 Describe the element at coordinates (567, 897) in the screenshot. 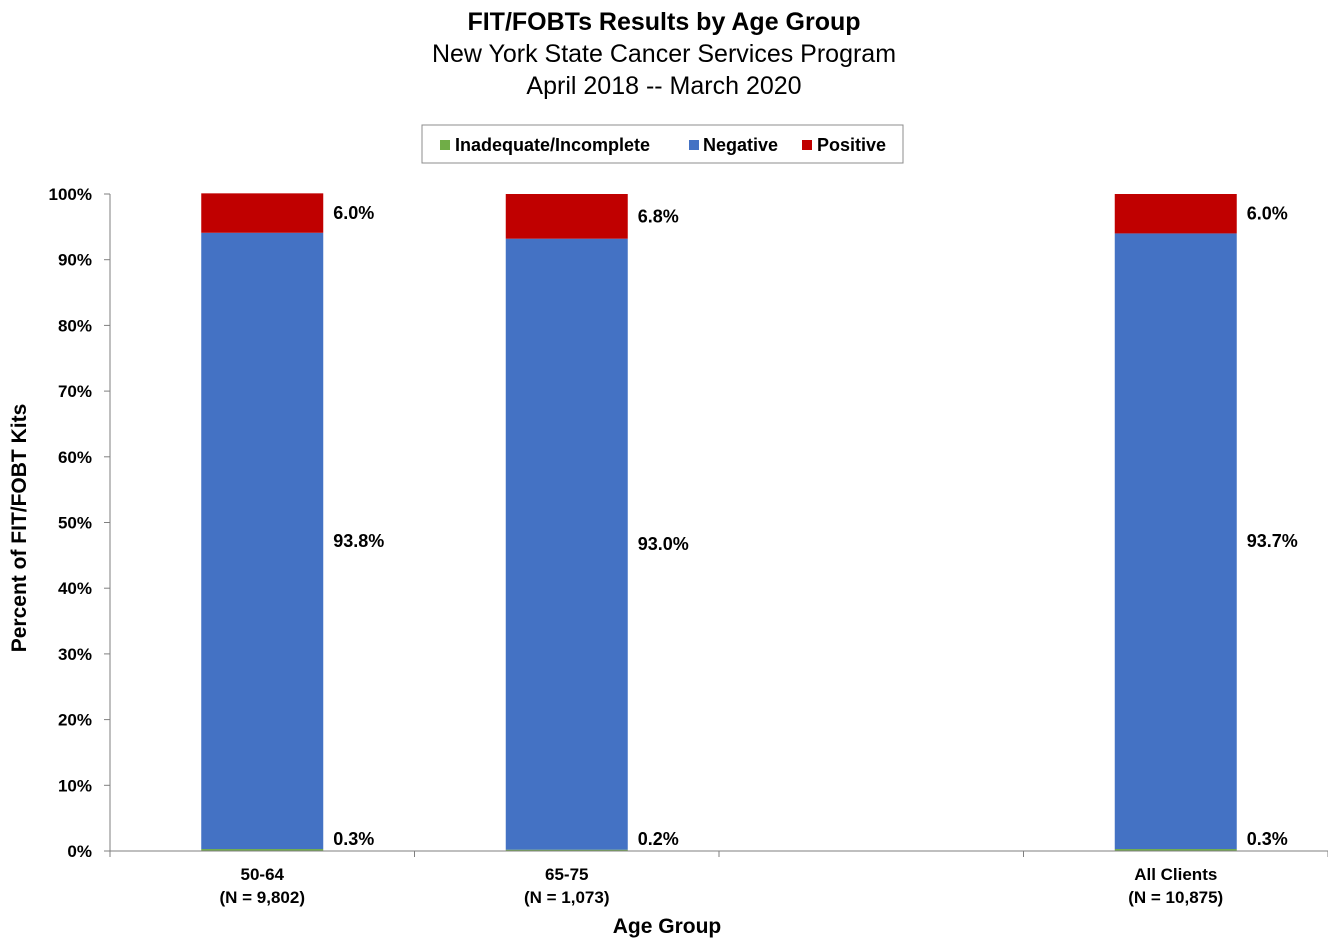

I see `x-category-n-label: (N = 1,073)` at that location.